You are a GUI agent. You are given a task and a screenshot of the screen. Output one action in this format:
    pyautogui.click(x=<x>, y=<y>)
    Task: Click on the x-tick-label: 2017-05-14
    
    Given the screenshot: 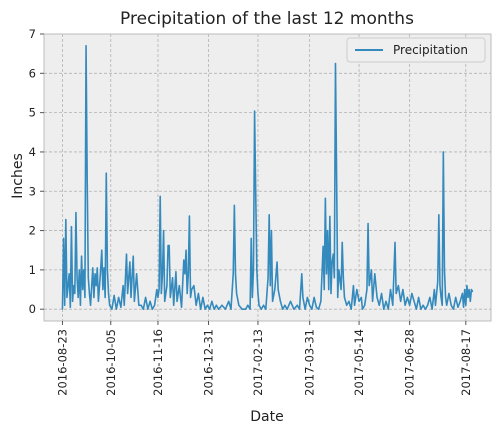 What is the action you would take?
    pyautogui.click(x=359, y=362)
    